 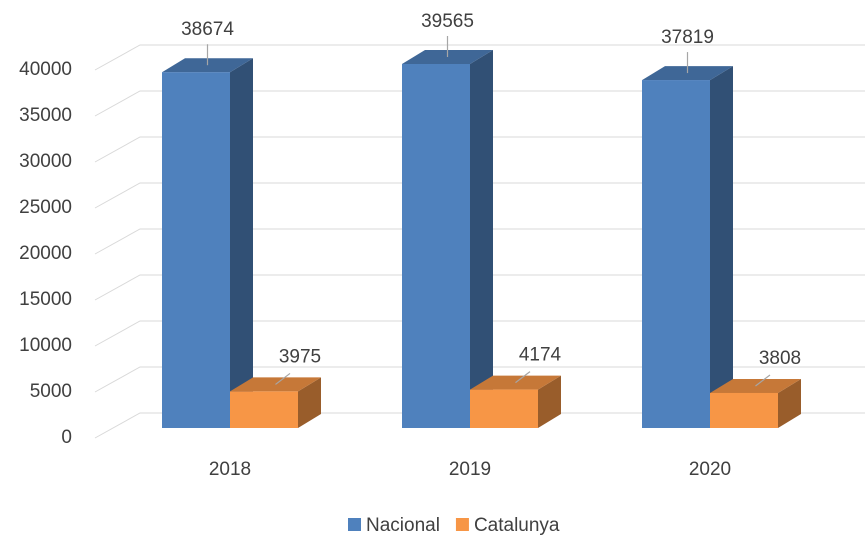 What do you see at coordinates (45, 345) in the screenshot?
I see `y-tick-label: 10000` at bounding box center [45, 345].